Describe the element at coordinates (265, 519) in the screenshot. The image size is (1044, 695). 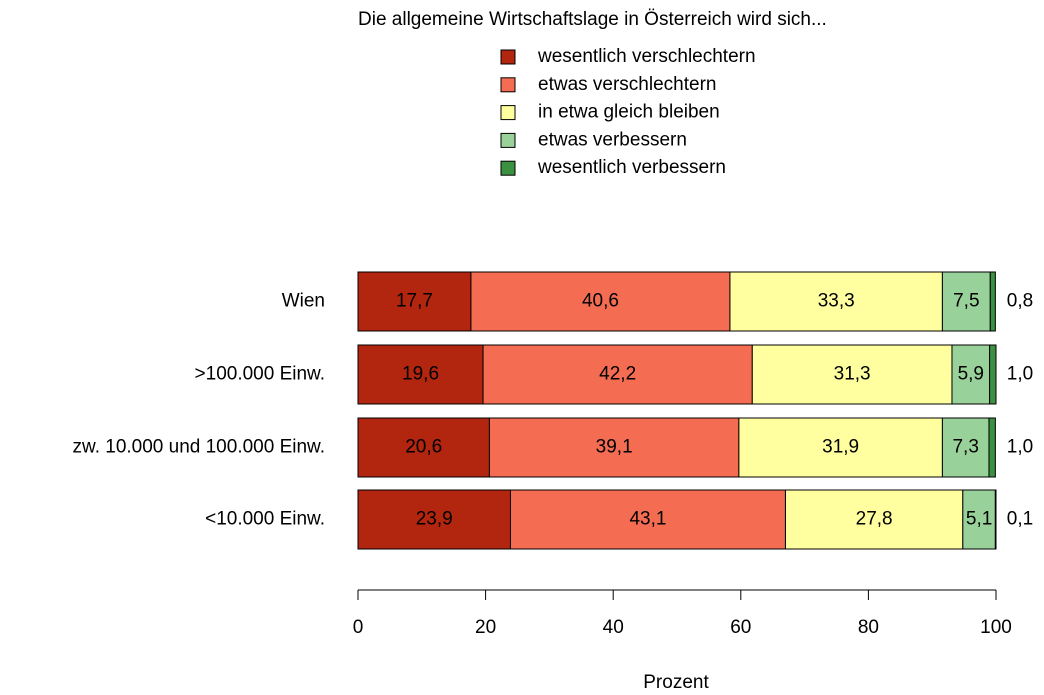
I see `y-tick-label: <10.000 Einw.` at that location.